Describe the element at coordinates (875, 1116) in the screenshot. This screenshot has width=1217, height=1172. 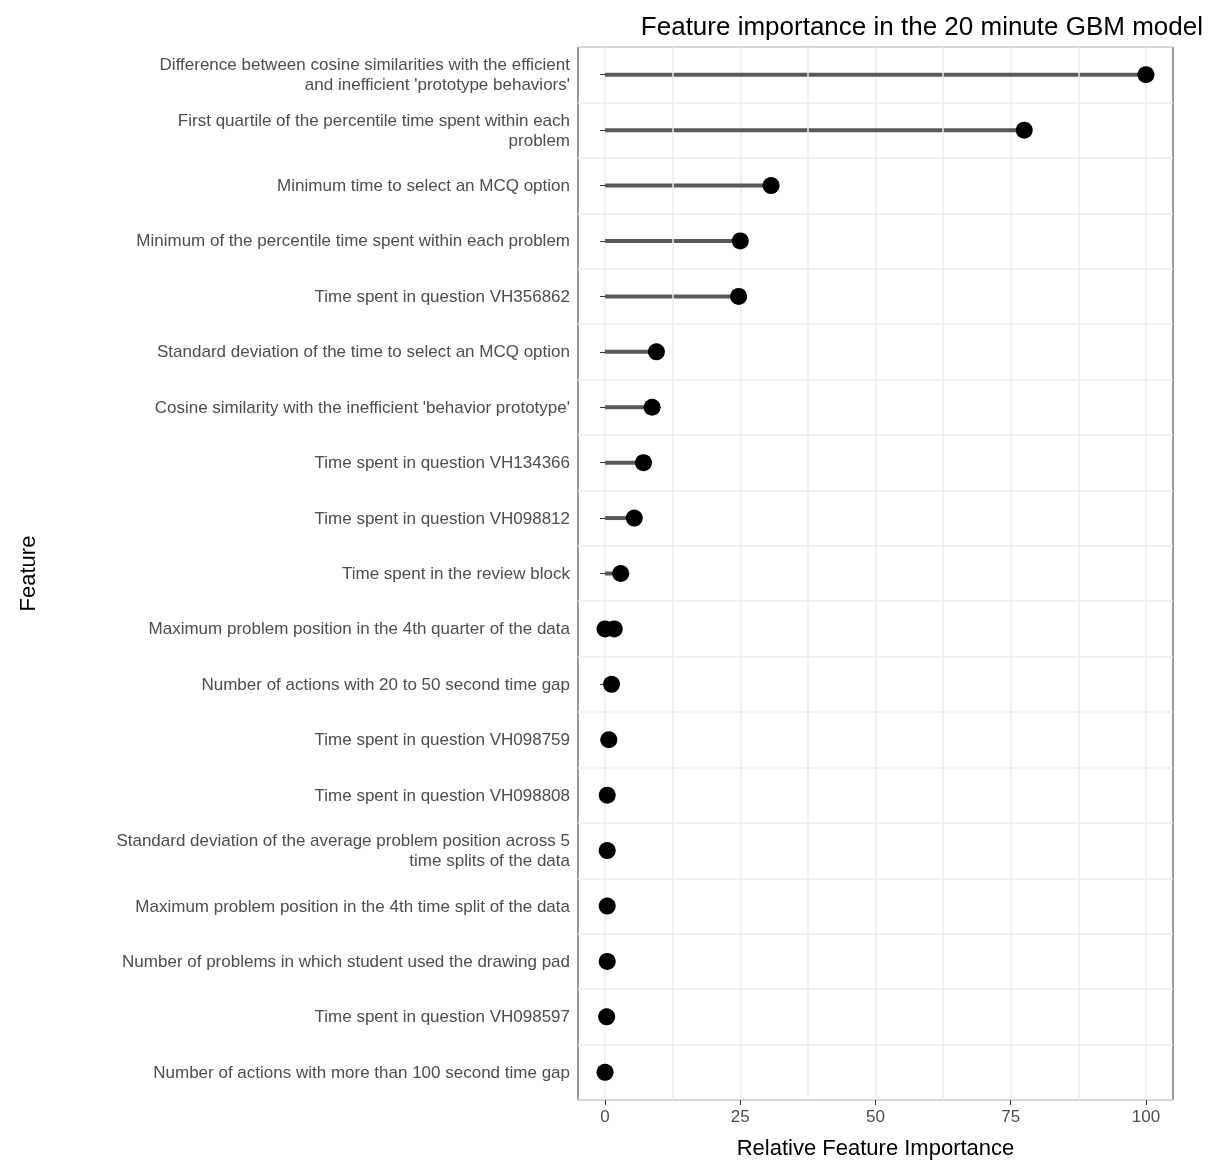
I see `x-tick-label: 50` at that location.